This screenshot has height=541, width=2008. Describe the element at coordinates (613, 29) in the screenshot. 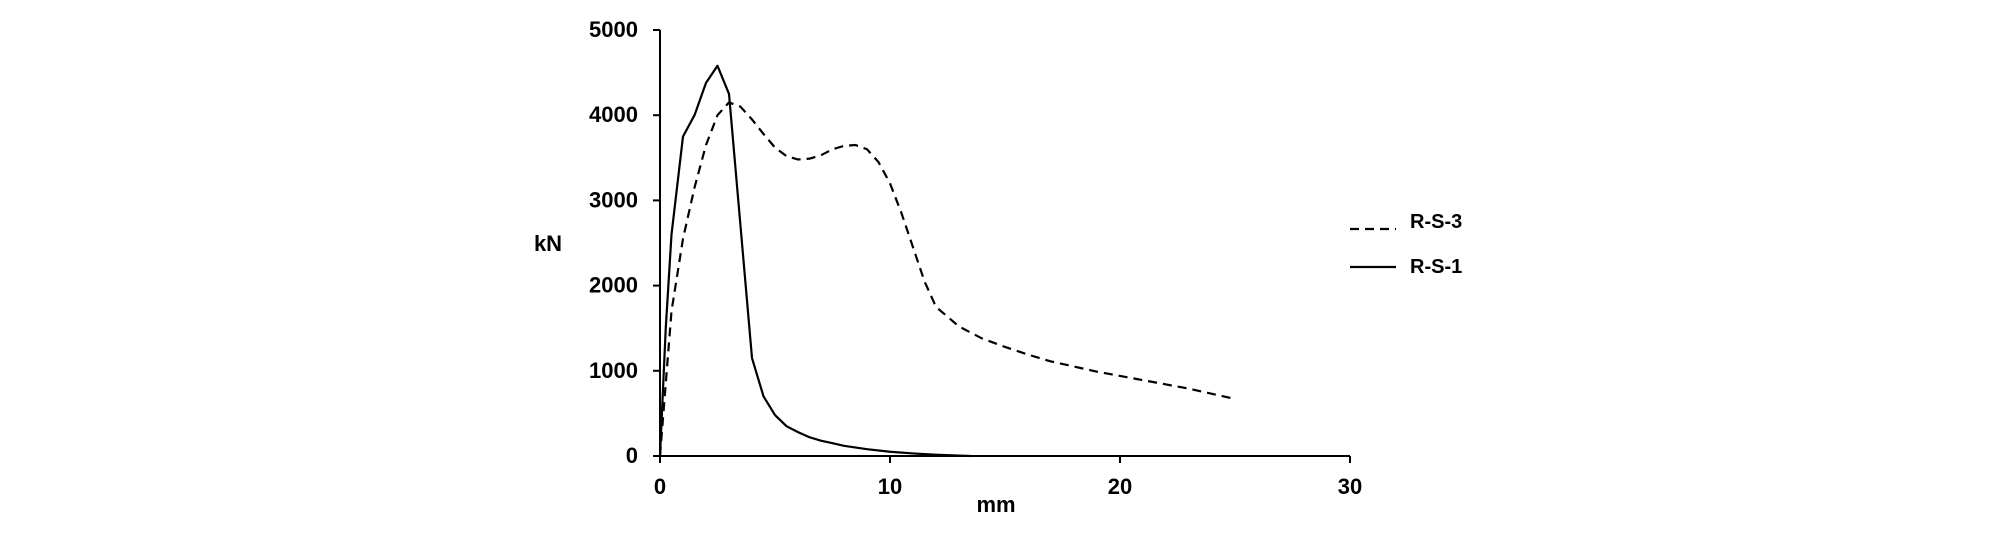

I see `y-tick-label: 5000` at that location.